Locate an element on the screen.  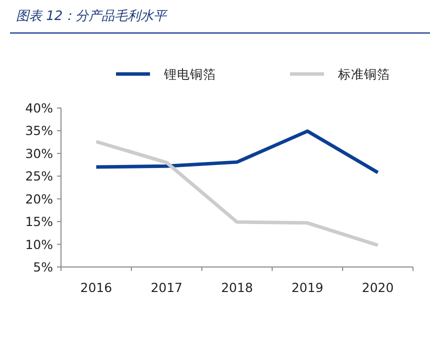
legend-label: 锂电铜箔 is located at coordinates (189, 74).